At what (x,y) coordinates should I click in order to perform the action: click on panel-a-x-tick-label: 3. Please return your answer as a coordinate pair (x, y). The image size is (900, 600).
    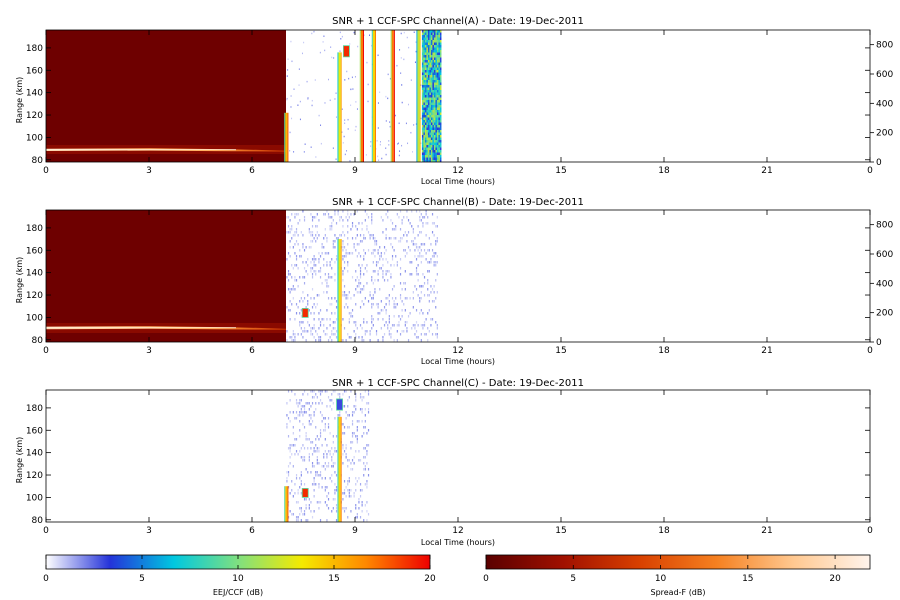
    Looking at the image, I should click on (149, 171).